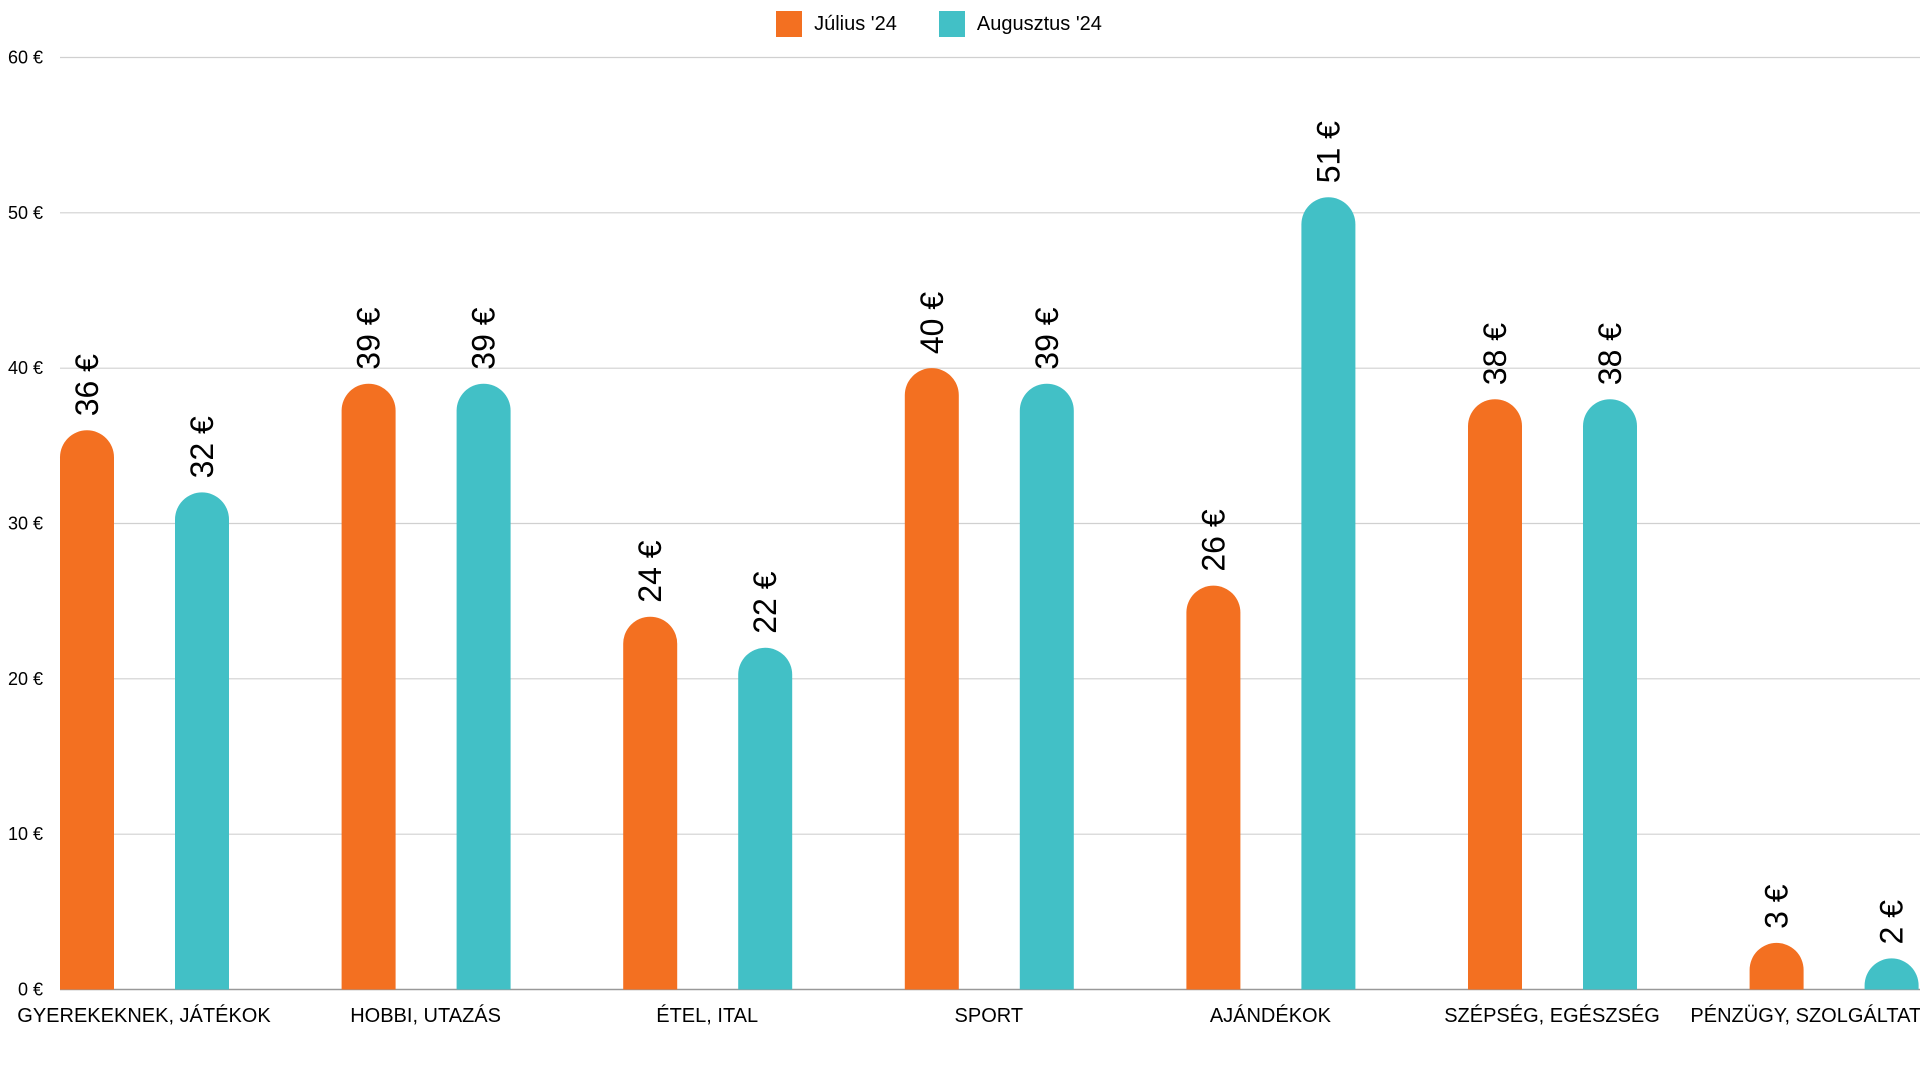 This screenshot has height=1085, width=1920. Describe the element at coordinates (1328, 152) in the screenshot. I see `data-label: 51 €` at that location.